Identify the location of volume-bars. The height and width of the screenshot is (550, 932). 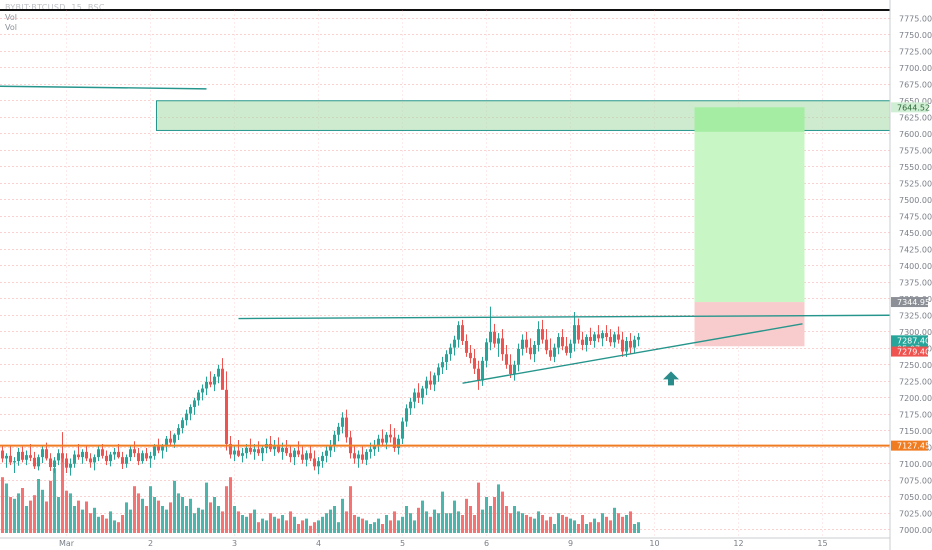
(320, 493).